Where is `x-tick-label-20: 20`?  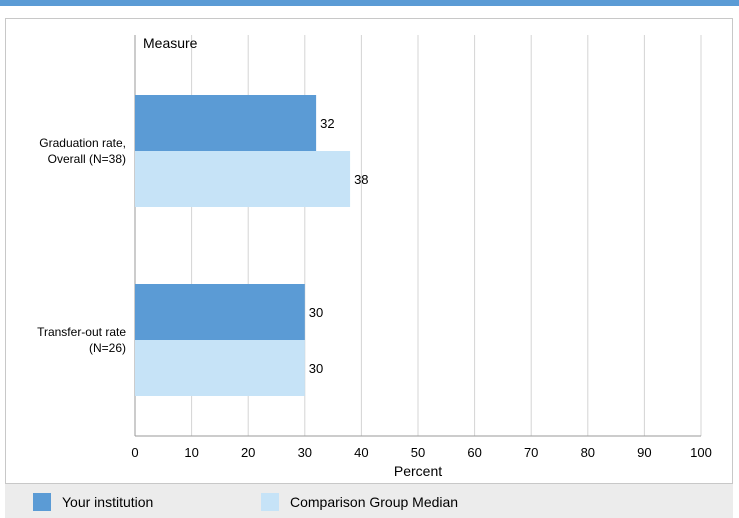 x-tick-label-20: 20 is located at coordinates (248, 452).